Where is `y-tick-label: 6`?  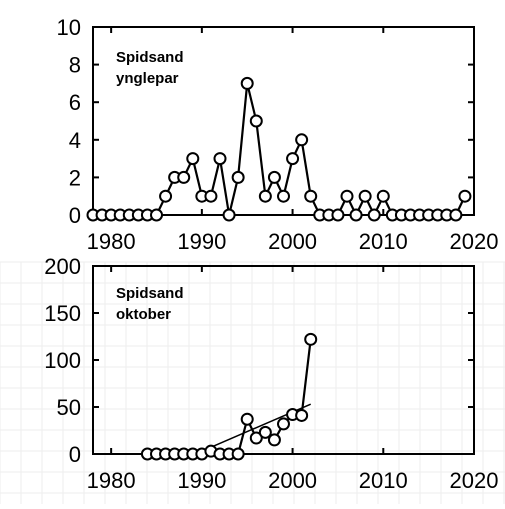
y-tick-label: 6 is located at coordinates (75, 102).